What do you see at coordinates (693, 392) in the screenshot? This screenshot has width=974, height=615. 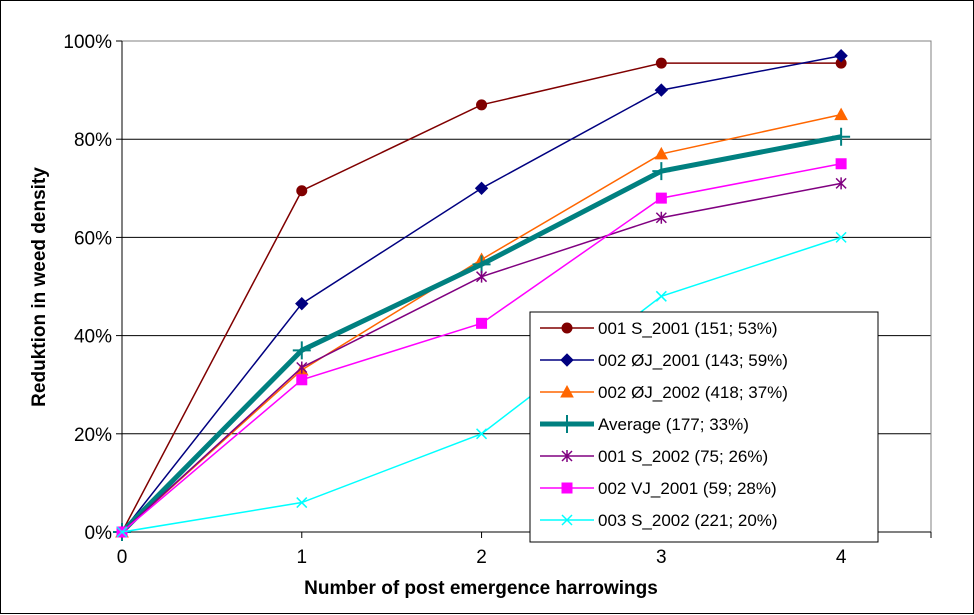 I see `legend-label: 002 ØJ_2002 (418; 37%)` at bounding box center [693, 392].